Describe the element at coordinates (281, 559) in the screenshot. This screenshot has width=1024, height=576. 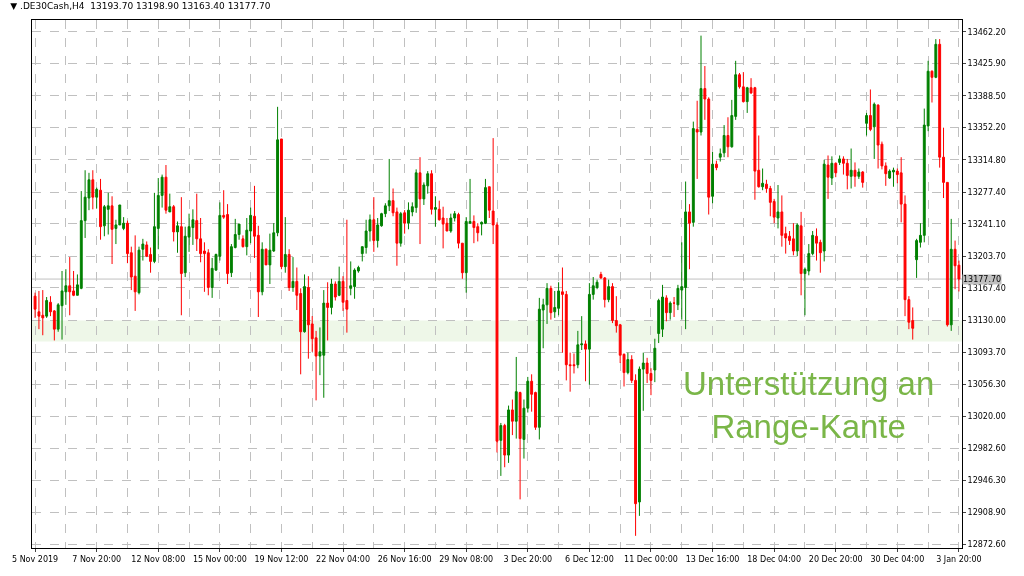
I see `x-tick-label: 19 Nov 12:00` at that location.